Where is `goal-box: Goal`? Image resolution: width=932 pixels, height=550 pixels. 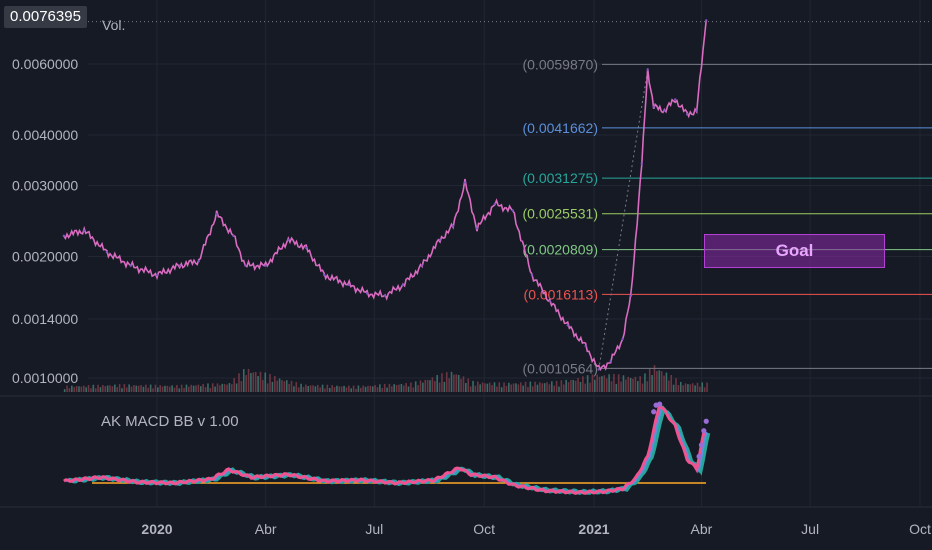
goal-box: Goal is located at coordinates (794, 251).